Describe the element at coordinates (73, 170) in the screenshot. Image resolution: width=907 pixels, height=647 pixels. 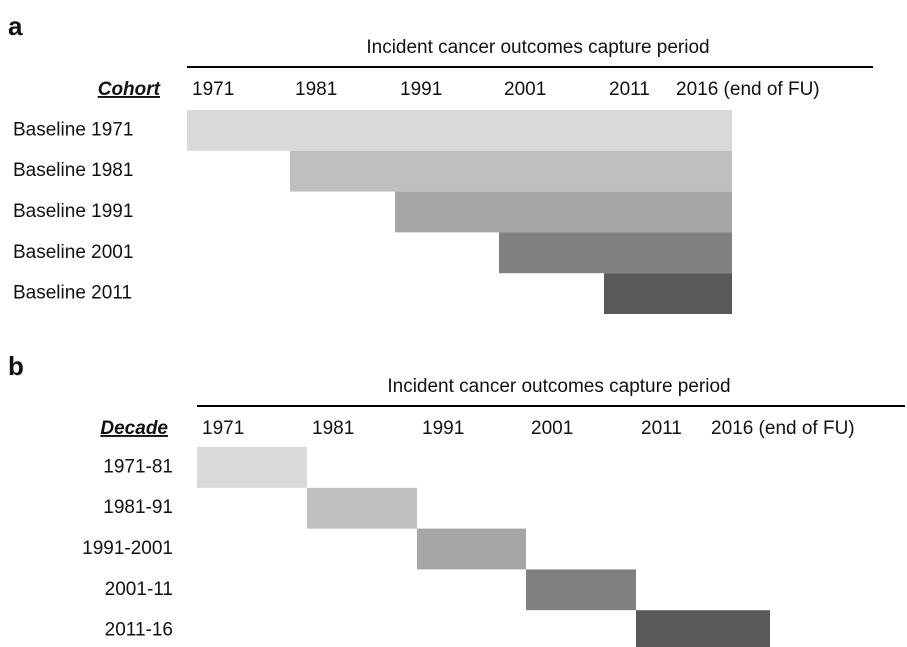
I see `row-label: Baseline 1981` at that location.